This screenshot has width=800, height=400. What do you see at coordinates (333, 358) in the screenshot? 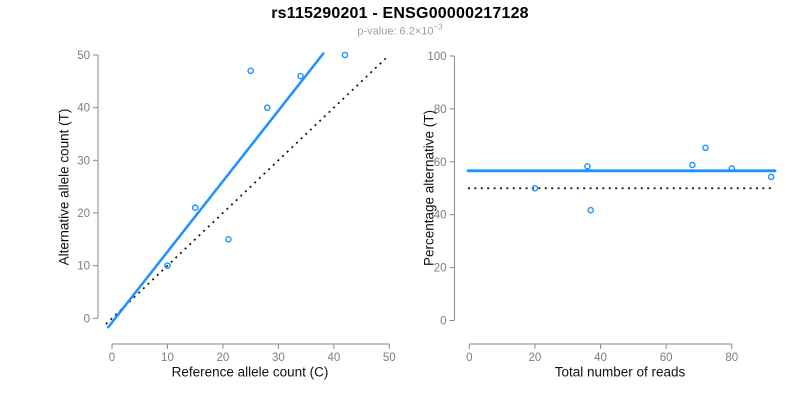
I see `left-x-tick-label: 40` at bounding box center [333, 358].